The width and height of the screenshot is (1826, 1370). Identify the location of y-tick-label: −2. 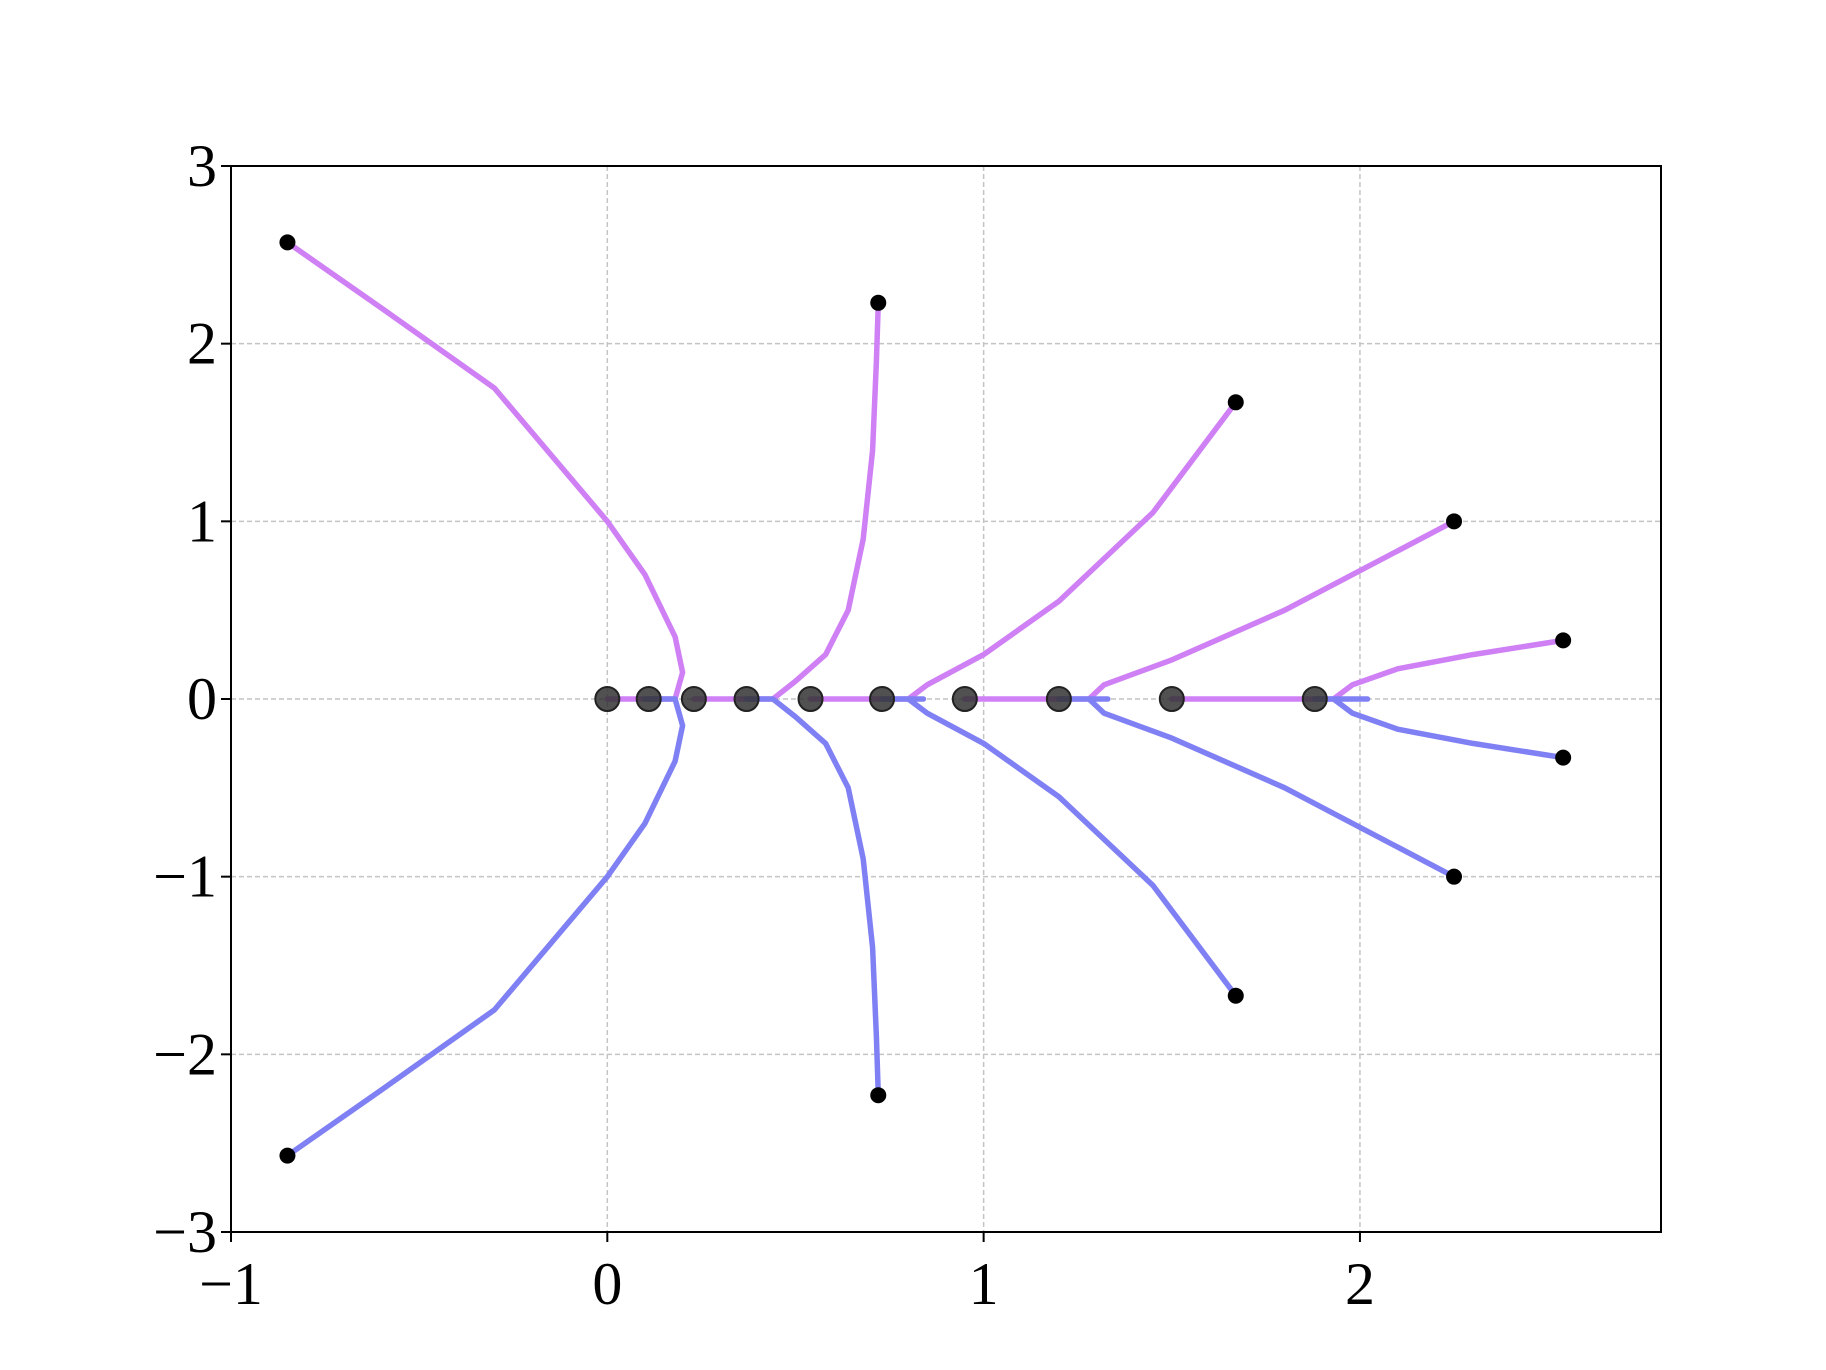
(185, 1054).